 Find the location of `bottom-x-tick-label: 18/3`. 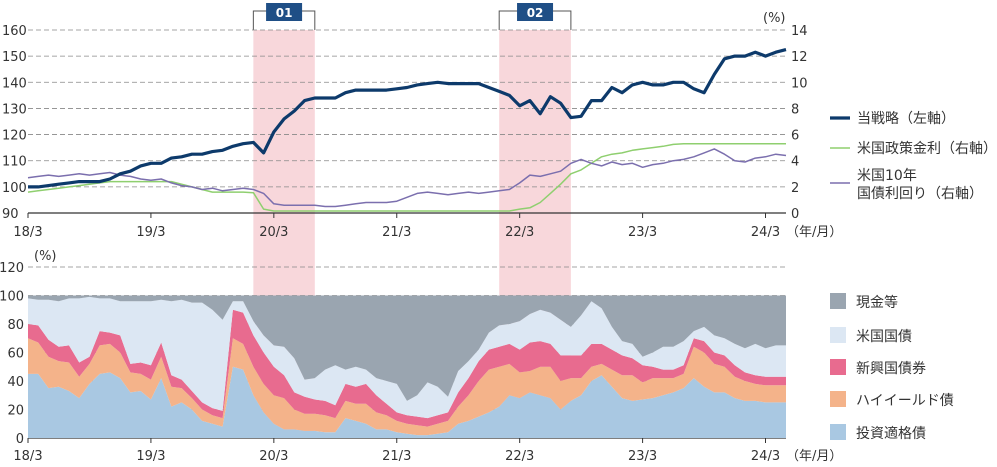

bottom-x-tick-label: 18/3 is located at coordinates (27, 456).